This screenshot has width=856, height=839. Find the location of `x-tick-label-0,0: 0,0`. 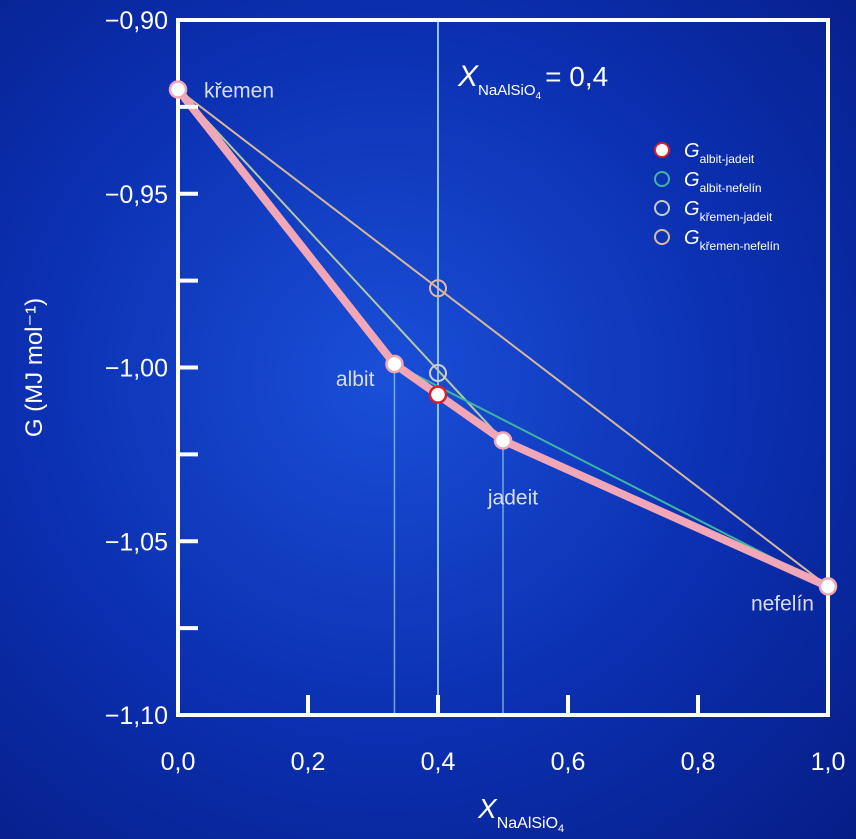

x-tick-label-0,0: 0,0 is located at coordinates (178, 762).